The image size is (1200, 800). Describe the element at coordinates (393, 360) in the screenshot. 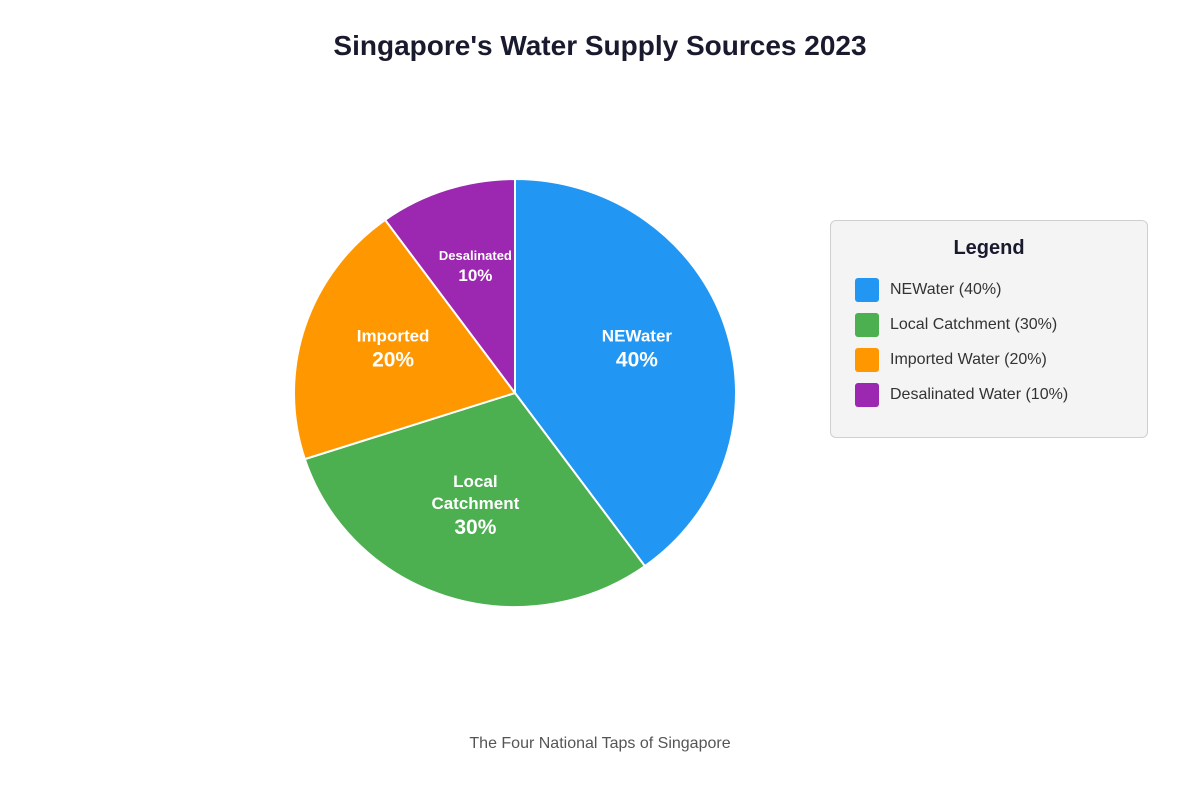

I see `slice-label-percent: 20%` at that location.